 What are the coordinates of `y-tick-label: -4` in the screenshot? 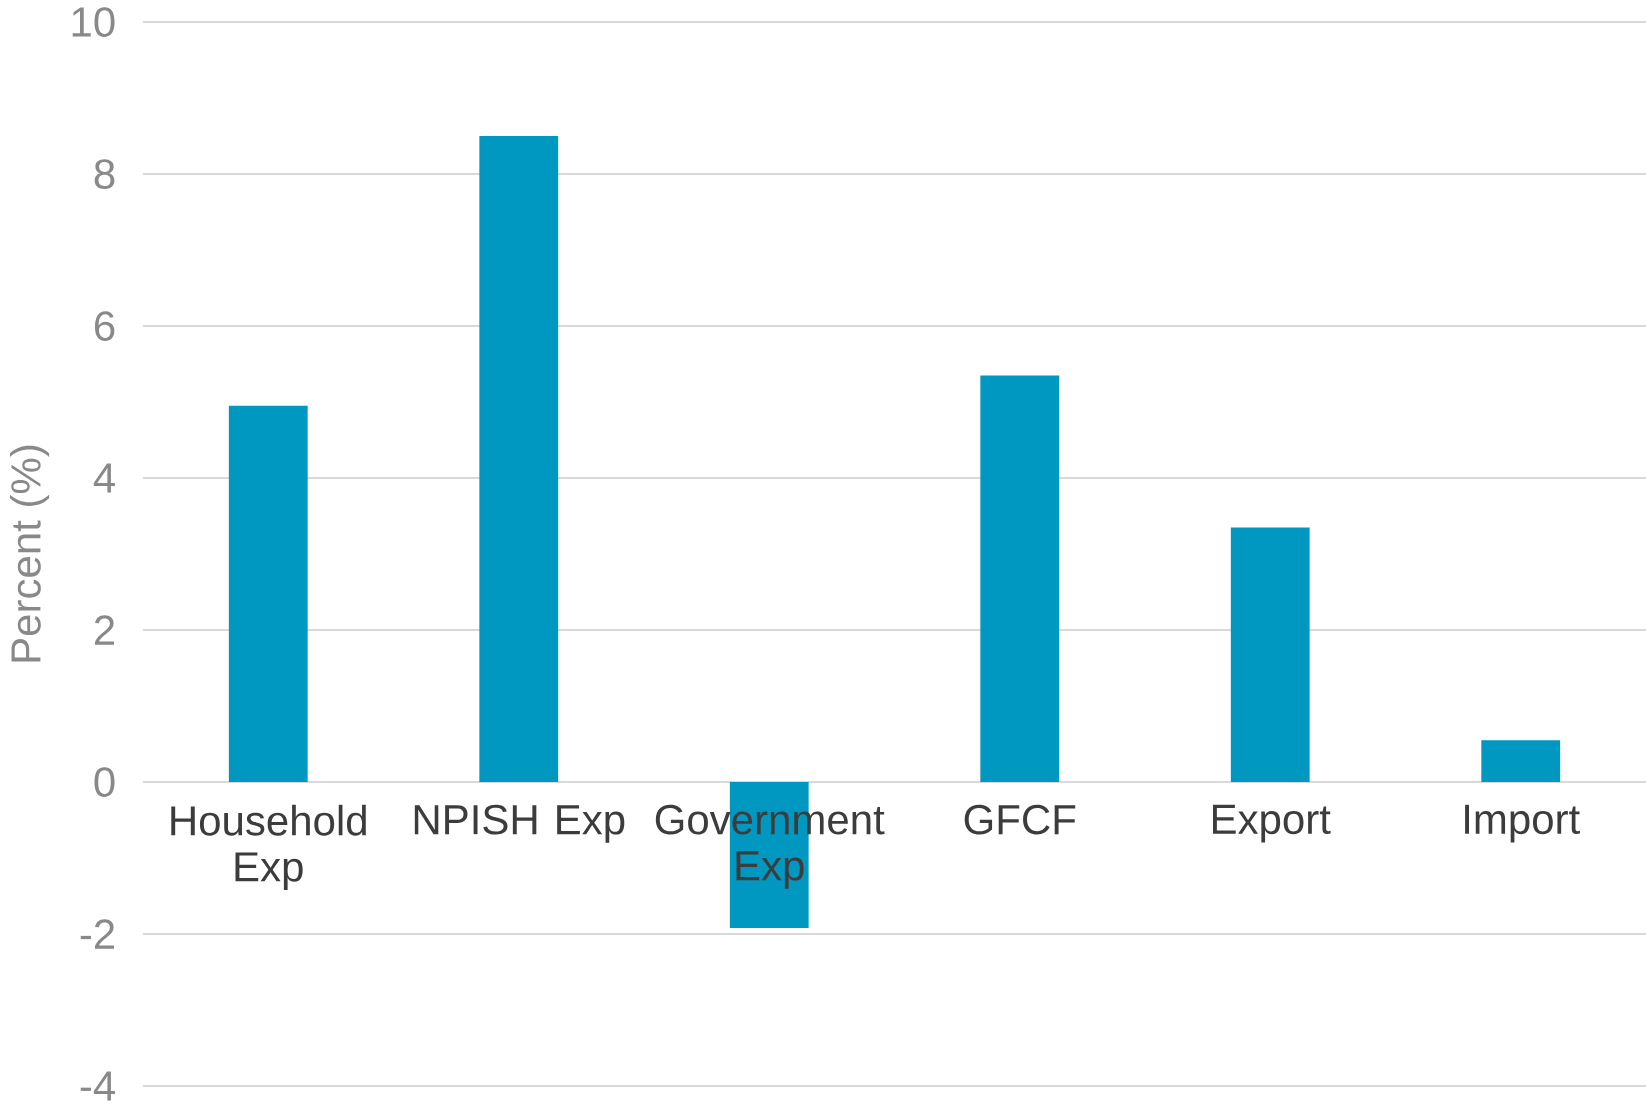 It's located at (97, 1086).